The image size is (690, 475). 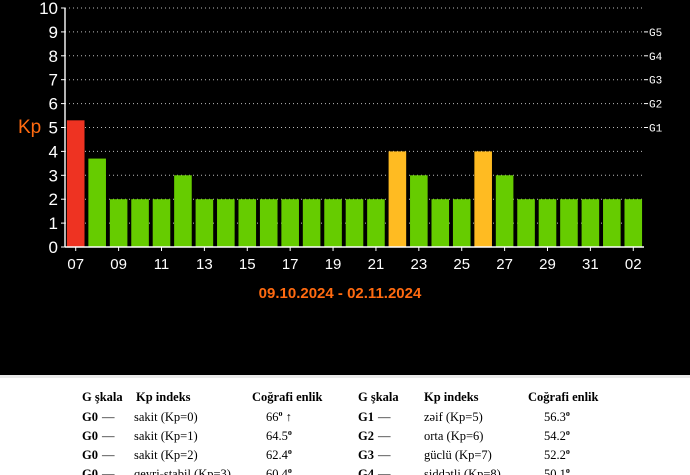 What do you see at coordinates (461, 264) in the screenshot?
I see `x-tick-label-25: 25` at bounding box center [461, 264].